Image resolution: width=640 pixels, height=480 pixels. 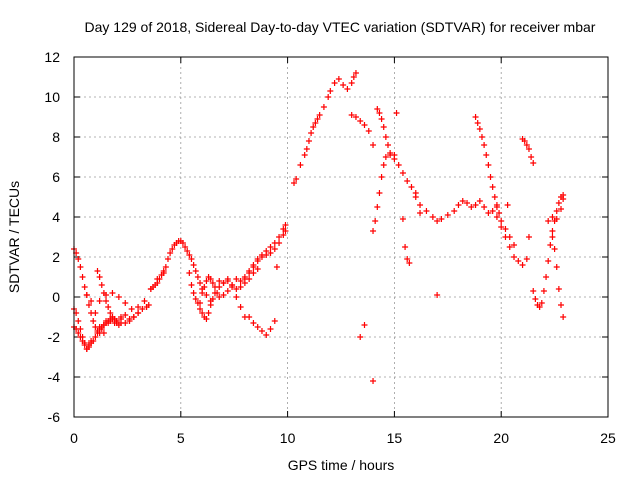 I want to click on x-tick-label: 10, so click(x=288, y=438).